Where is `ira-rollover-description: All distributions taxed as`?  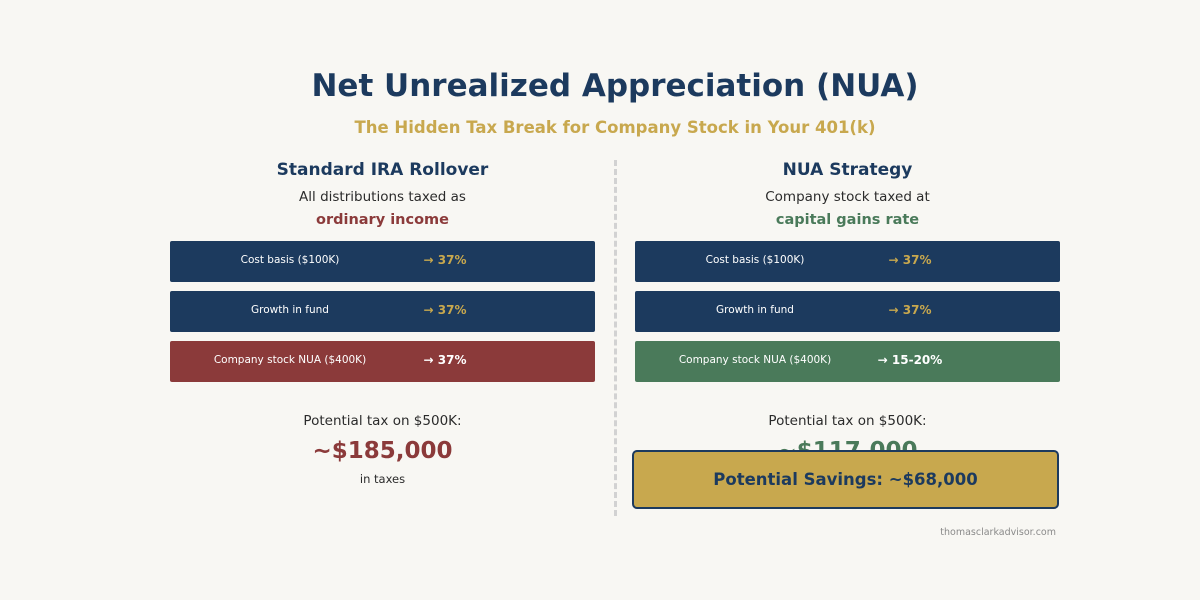
ira-rollover-description: All distributions taxed as is located at coordinates (382, 197).